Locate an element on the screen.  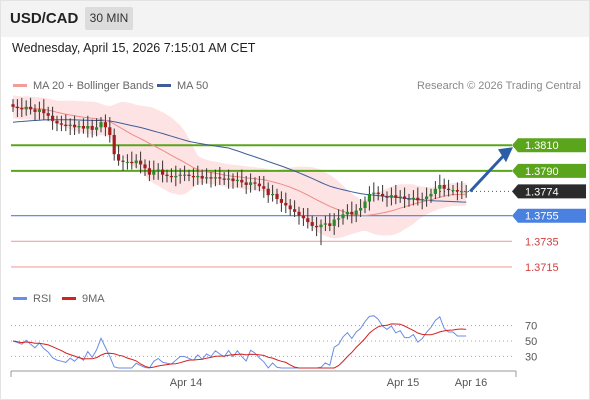
rsi-ma-swatch-icon is located at coordinates (69, 298).